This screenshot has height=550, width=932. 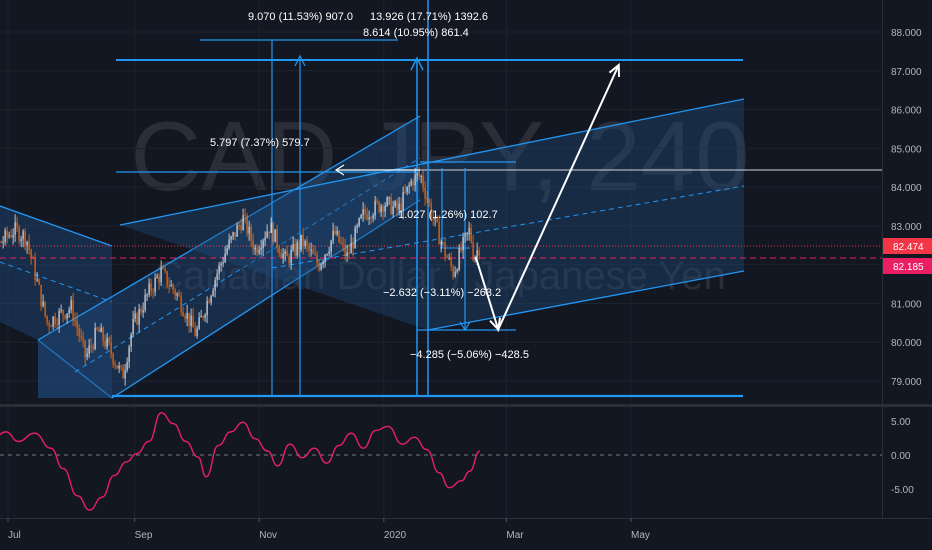 What do you see at coordinates (448, 215) in the screenshot?
I see `measure-label-5: 1.027 (1.26%) 102.7` at bounding box center [448, 215].